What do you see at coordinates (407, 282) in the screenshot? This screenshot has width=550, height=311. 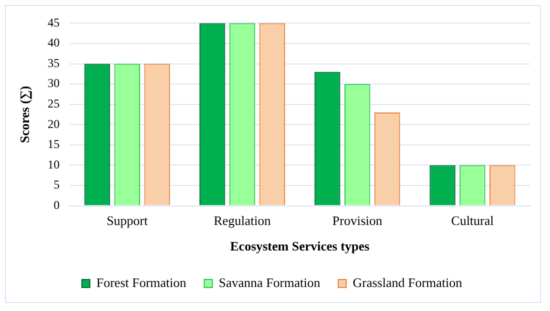 I see `legend-label: Grassland Formation` at bounding box center [407, 282].